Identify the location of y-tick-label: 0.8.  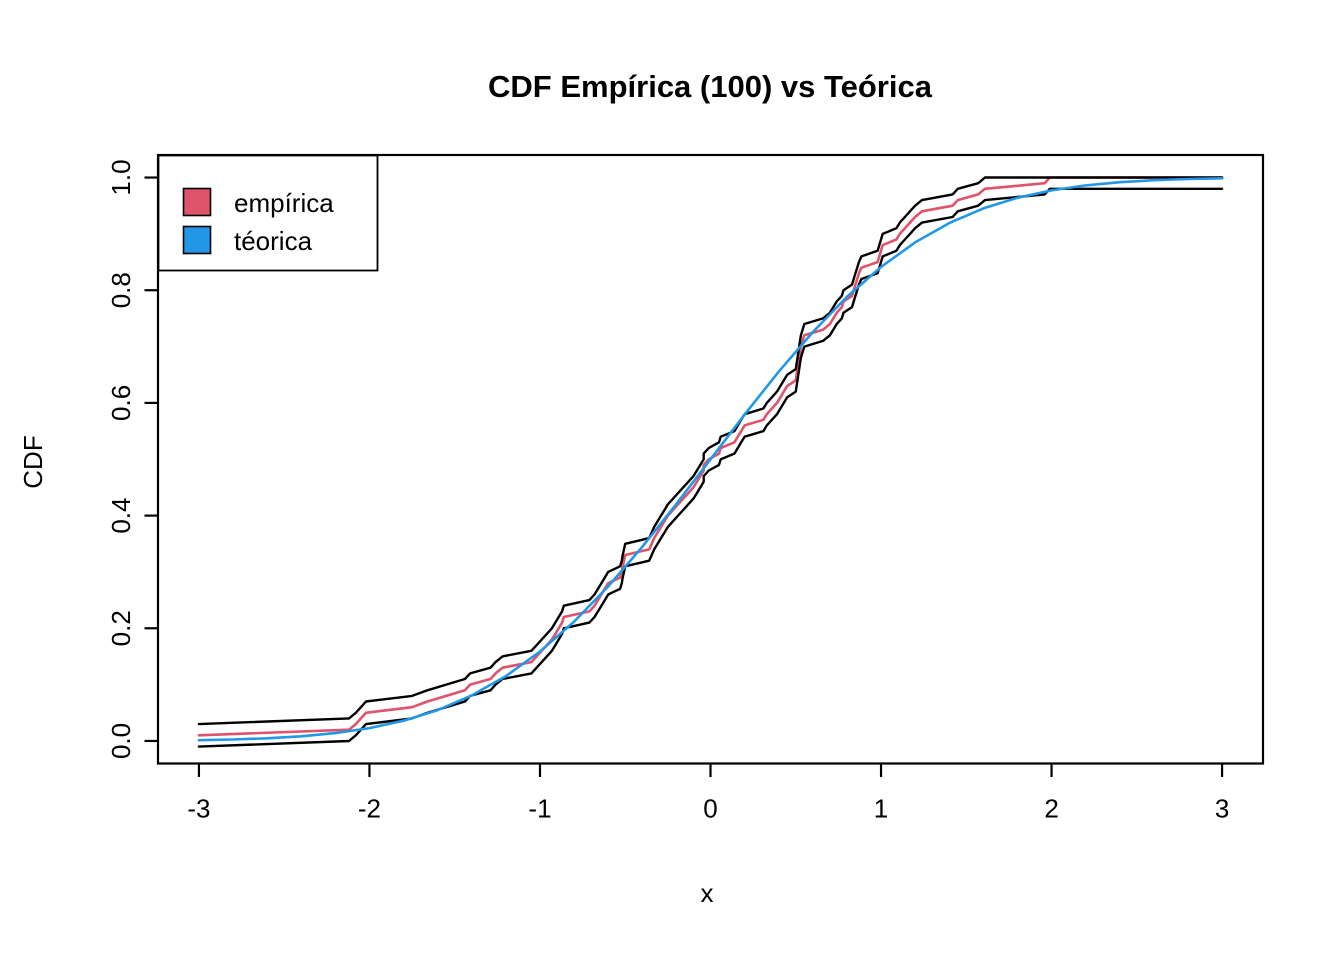
(121, 290).